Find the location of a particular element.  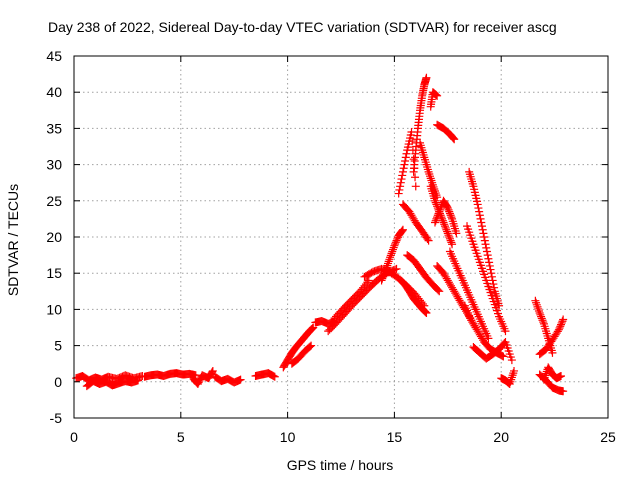

x-axis-title: GPS time / hours is located at coordinates (340, 465).